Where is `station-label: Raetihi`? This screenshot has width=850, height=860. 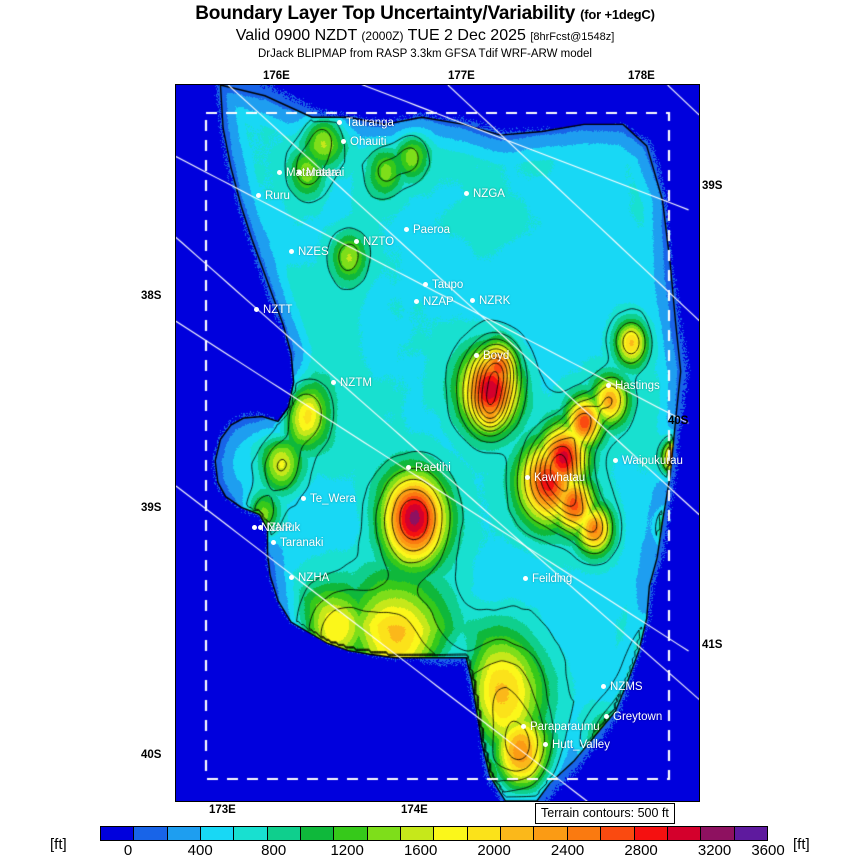 station-label: Raetihi is located at coordinates (433, 468).